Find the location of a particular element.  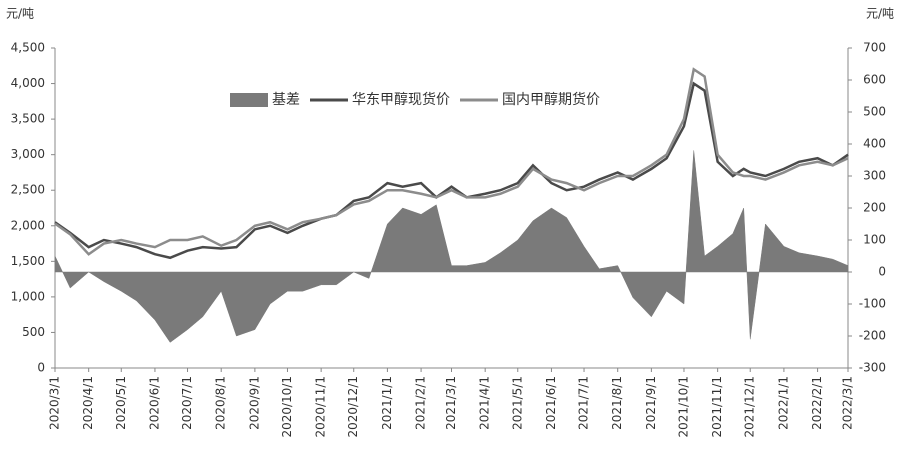

y-tick-label: 3,500 is located at coordinates (28, 119).